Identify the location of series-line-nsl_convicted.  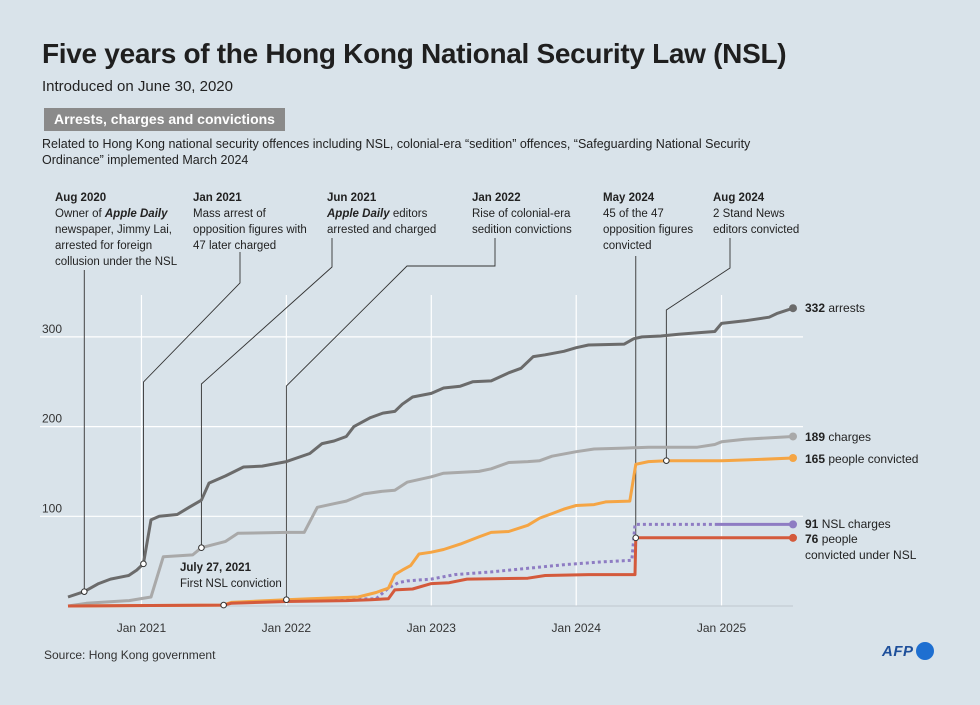
(430, 572).